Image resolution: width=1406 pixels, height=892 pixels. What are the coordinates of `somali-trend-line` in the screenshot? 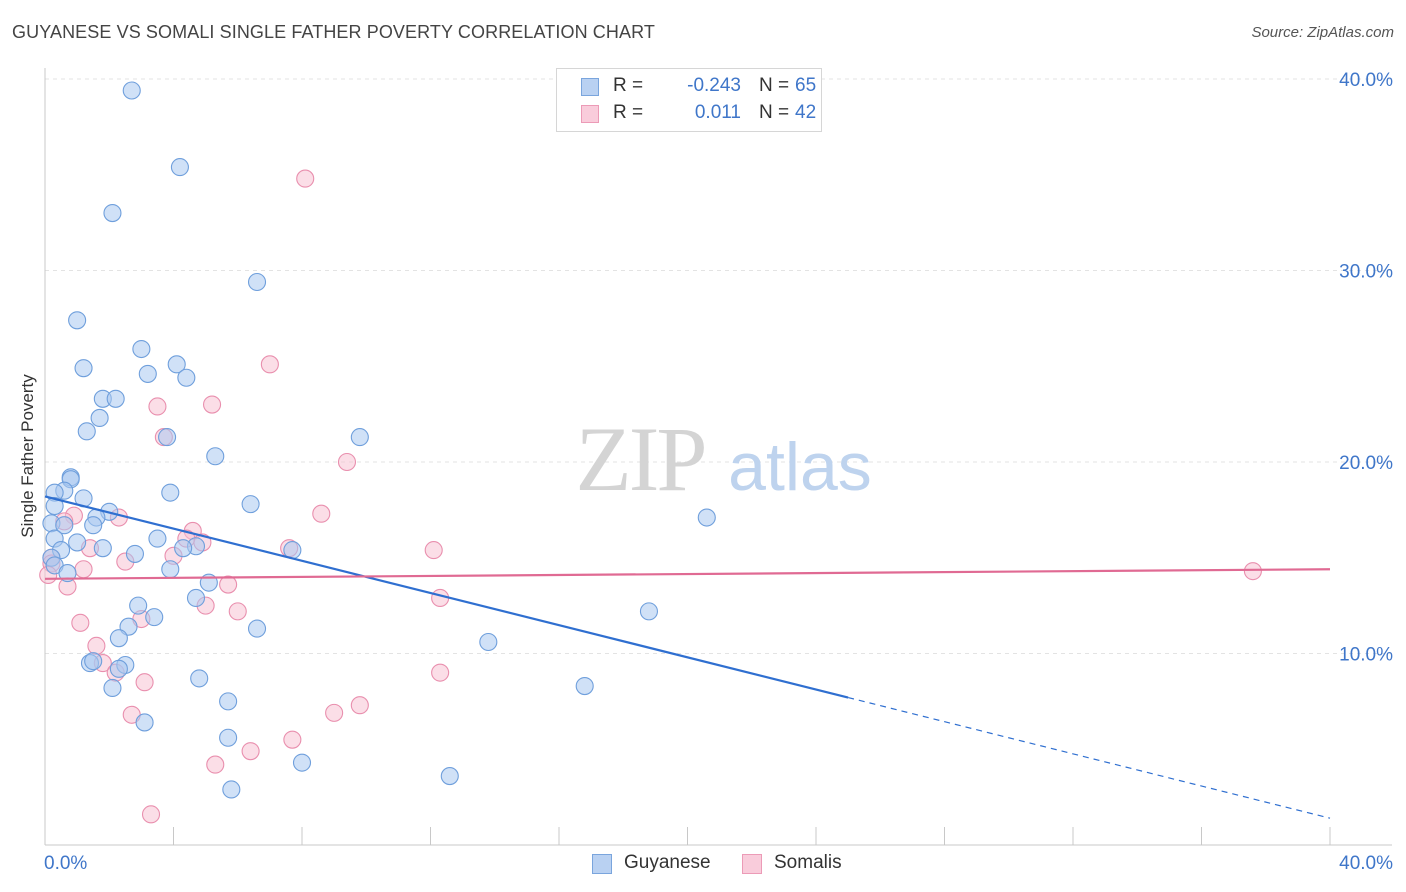 It's located at (687, 574).